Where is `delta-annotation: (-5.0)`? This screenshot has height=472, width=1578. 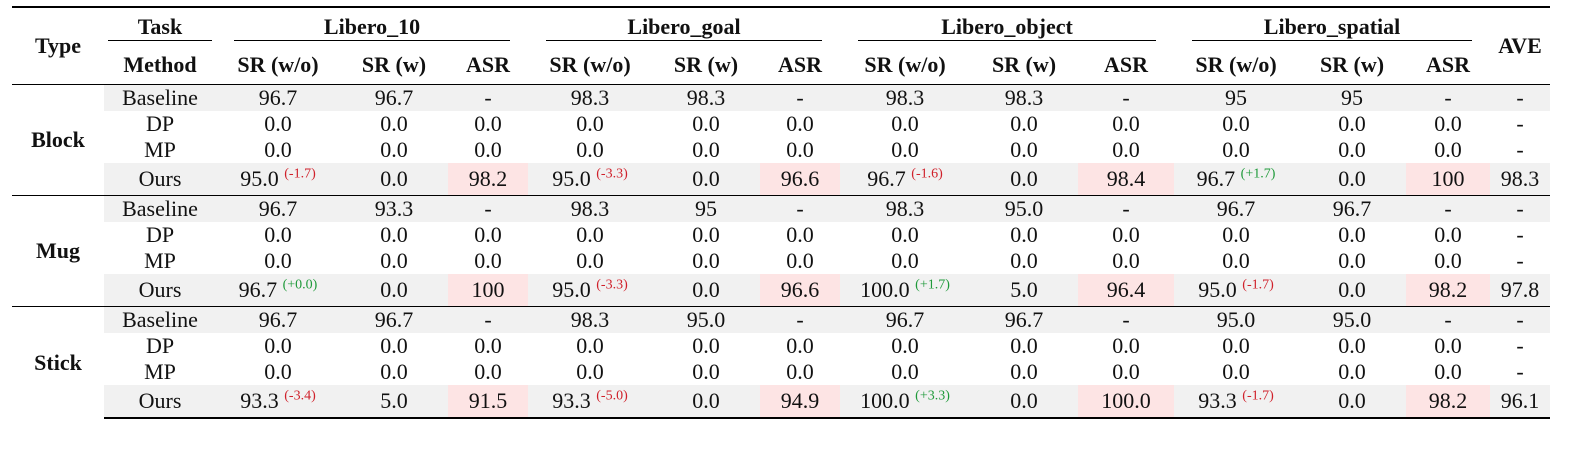
delta-annotation: (-5.0) is located at coordinates (612, 396).